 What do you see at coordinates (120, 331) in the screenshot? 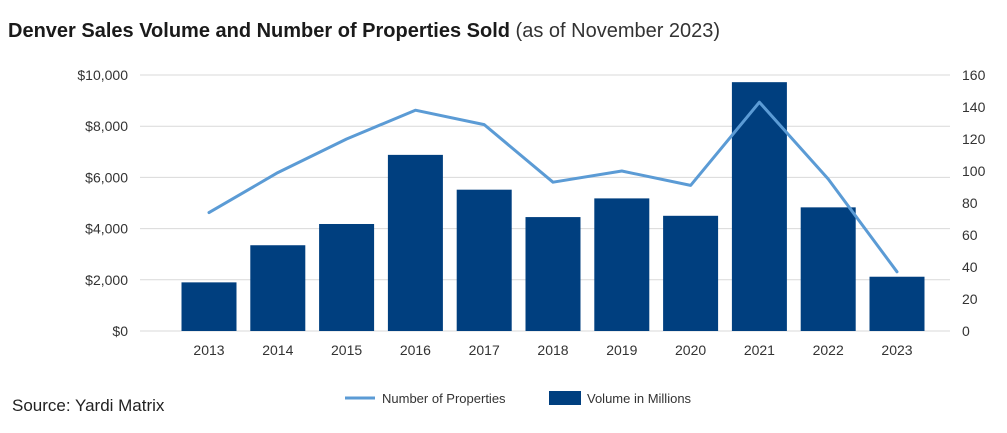
I see `left-axis-tick-label: $0` at bounding box center [120, 331].